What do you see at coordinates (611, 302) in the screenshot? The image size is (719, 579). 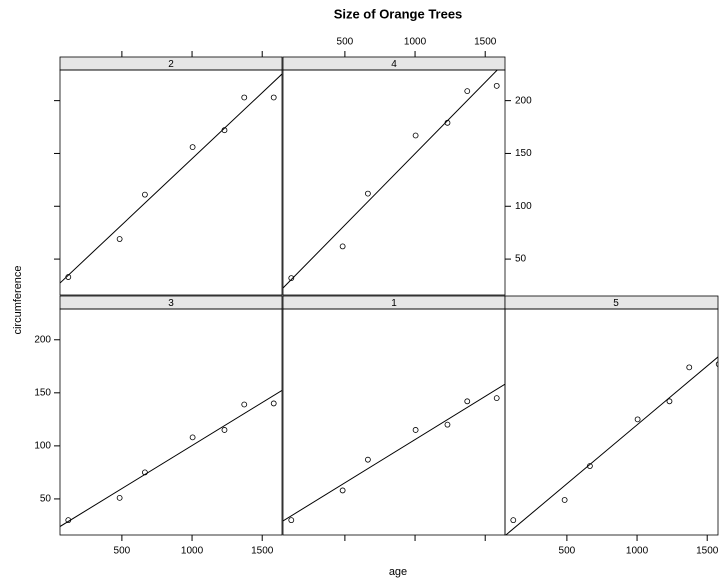 I see `strip` at bounding box center [611, 302].